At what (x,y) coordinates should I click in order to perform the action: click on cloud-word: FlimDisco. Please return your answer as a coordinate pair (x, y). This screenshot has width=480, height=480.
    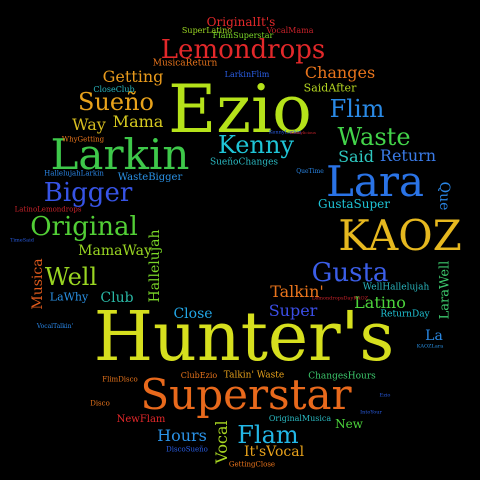
    Looking at the image, I should click on (120, 379).